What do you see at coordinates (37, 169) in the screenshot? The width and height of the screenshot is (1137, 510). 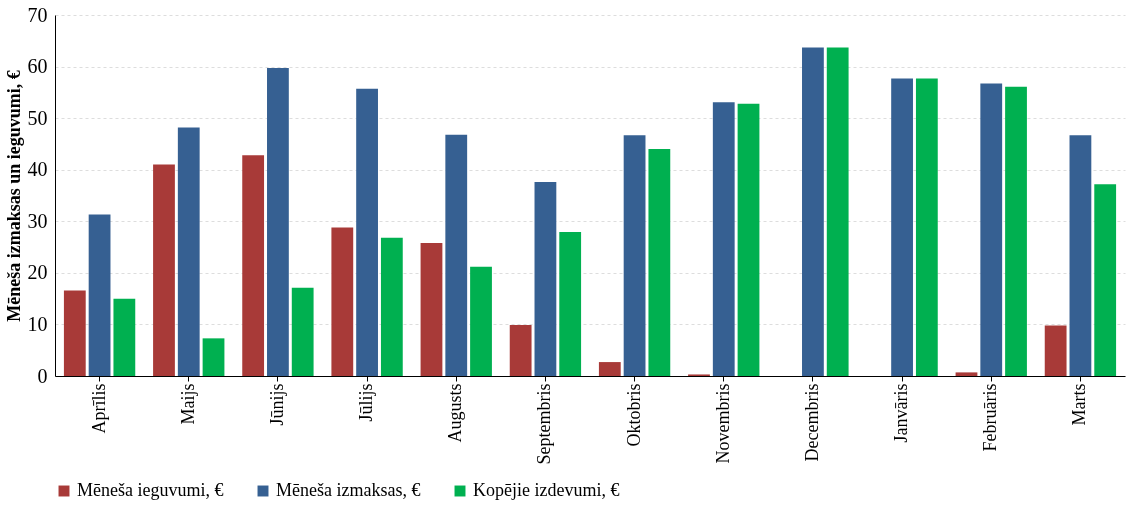 I see `y-tick-label: 40` at bounding box center [37, 169].